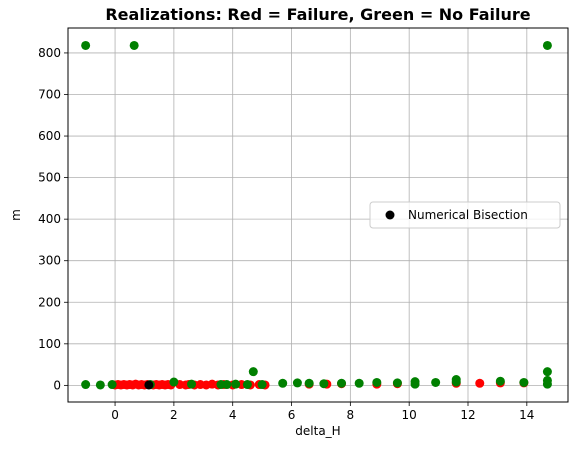  What do you see at coordinates (149, 385) in the screenshot?
I see `point-bisection` at bounding box center [149, 385].